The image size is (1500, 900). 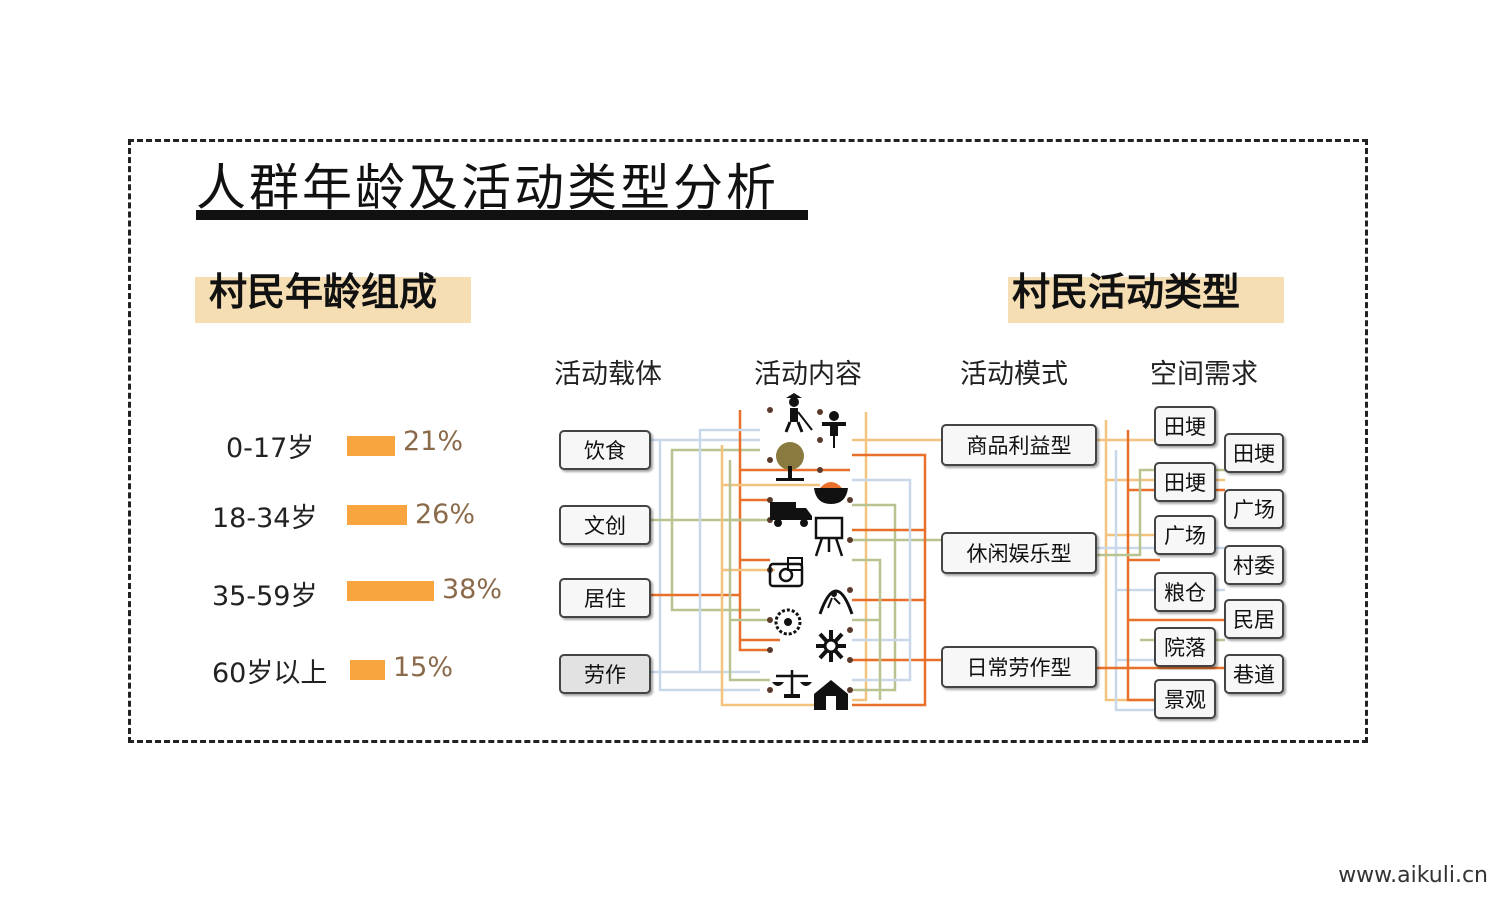 I want to click on column-header-space: 空间需求, so click(x=1204, y=374).